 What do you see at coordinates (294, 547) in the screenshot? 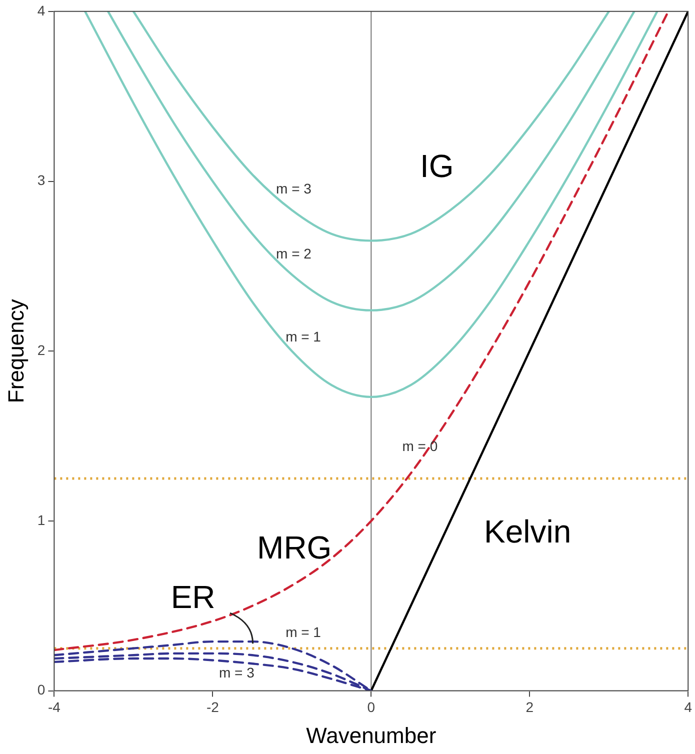
I see `annotation: MRG` at bounding box center [294, 547].